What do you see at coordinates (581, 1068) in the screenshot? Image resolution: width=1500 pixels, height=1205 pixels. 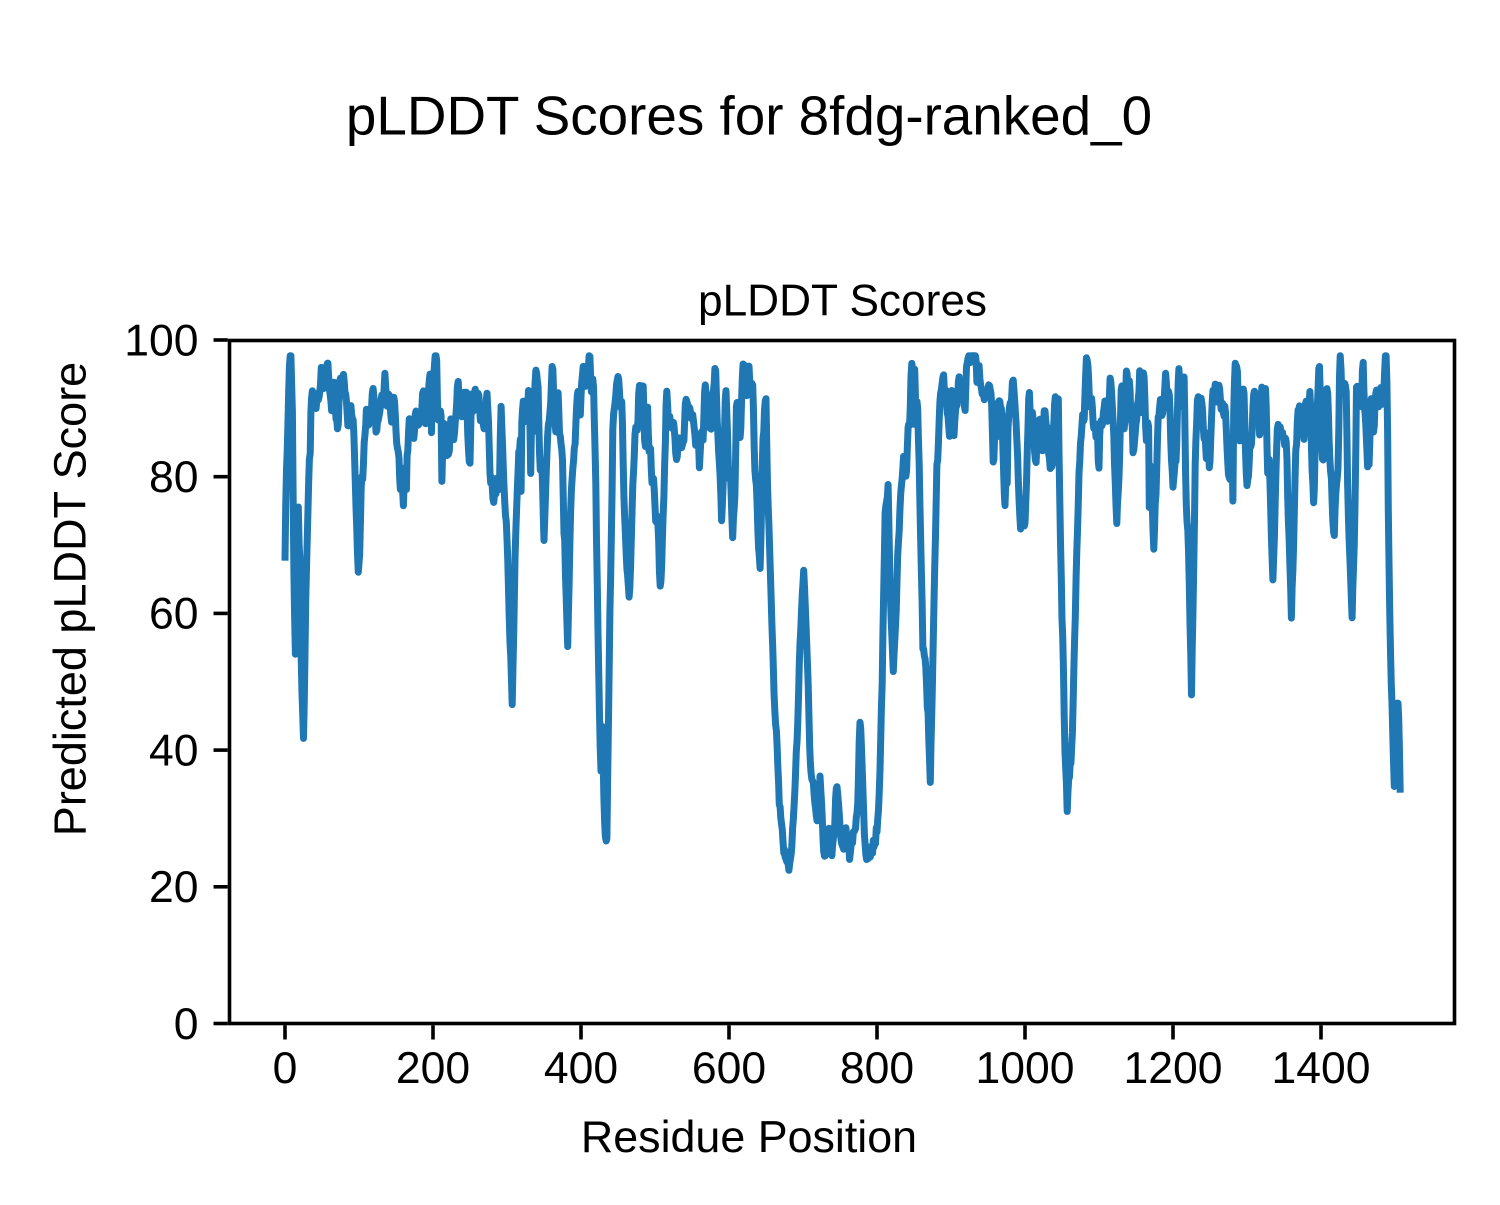 I see `svg-text: 400` at bounding box center [581, 1068].